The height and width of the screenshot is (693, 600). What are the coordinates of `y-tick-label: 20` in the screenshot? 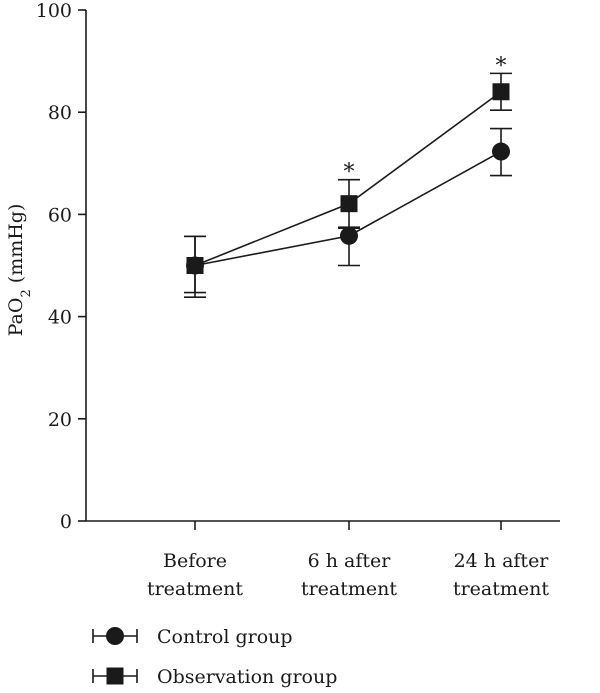 It's located at (60, 420).